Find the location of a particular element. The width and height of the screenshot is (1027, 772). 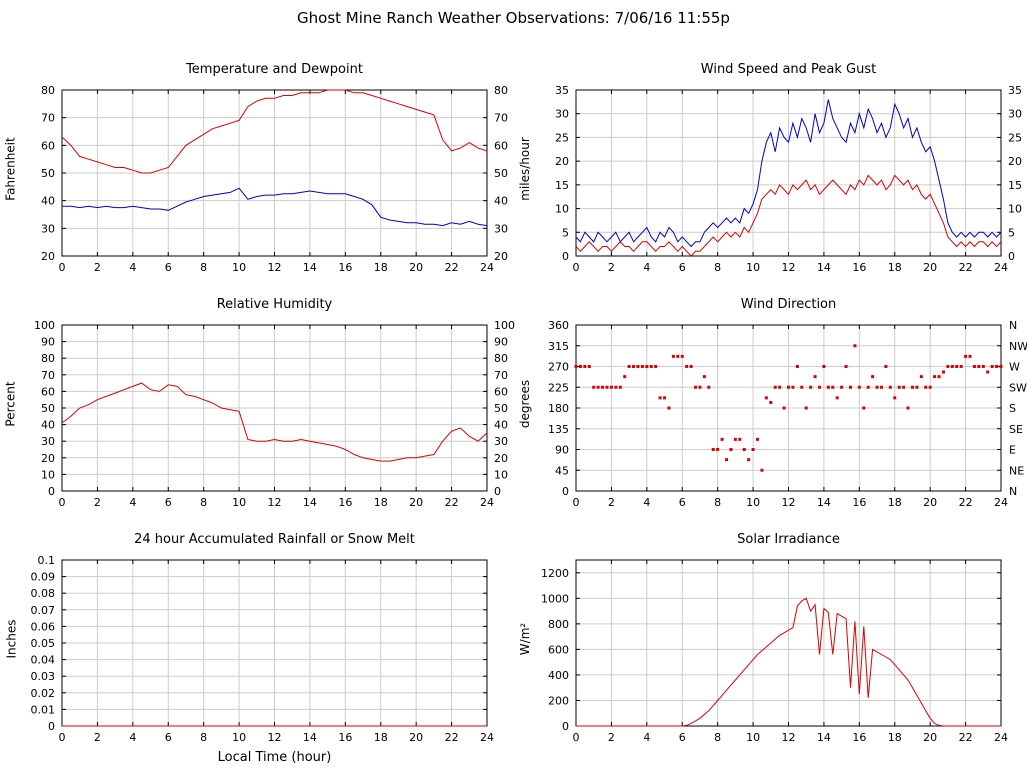

svg-text: 5 is located at coordinates (565, 232).